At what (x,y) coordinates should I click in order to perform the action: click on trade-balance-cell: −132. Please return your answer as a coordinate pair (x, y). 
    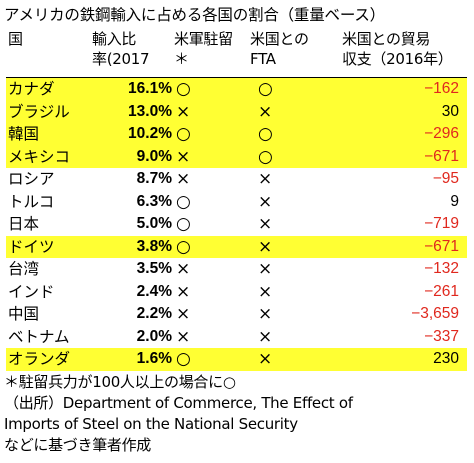
    Looking at the image, I should click on (441, 268).